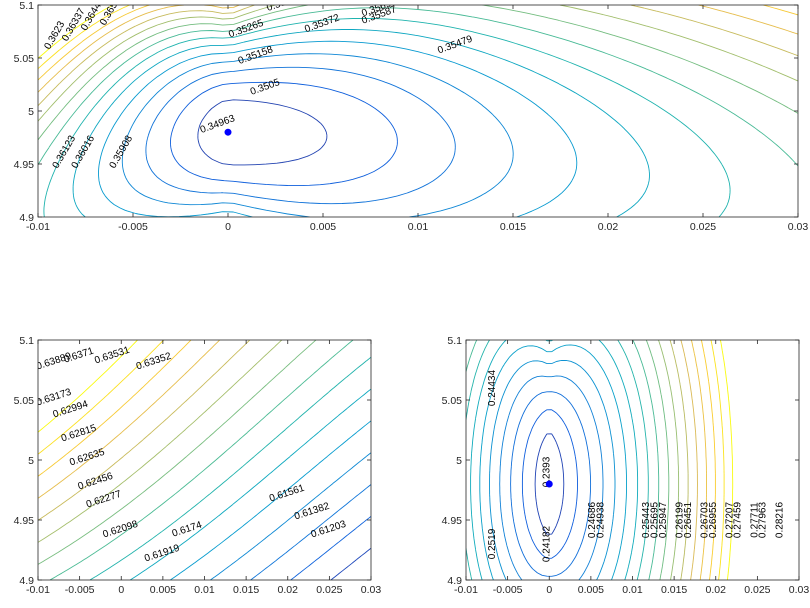  What do you see at coordinates (779, 519) in the screenshot?
I see `contour-label: 0.28216` at bounding box center [779, 519].